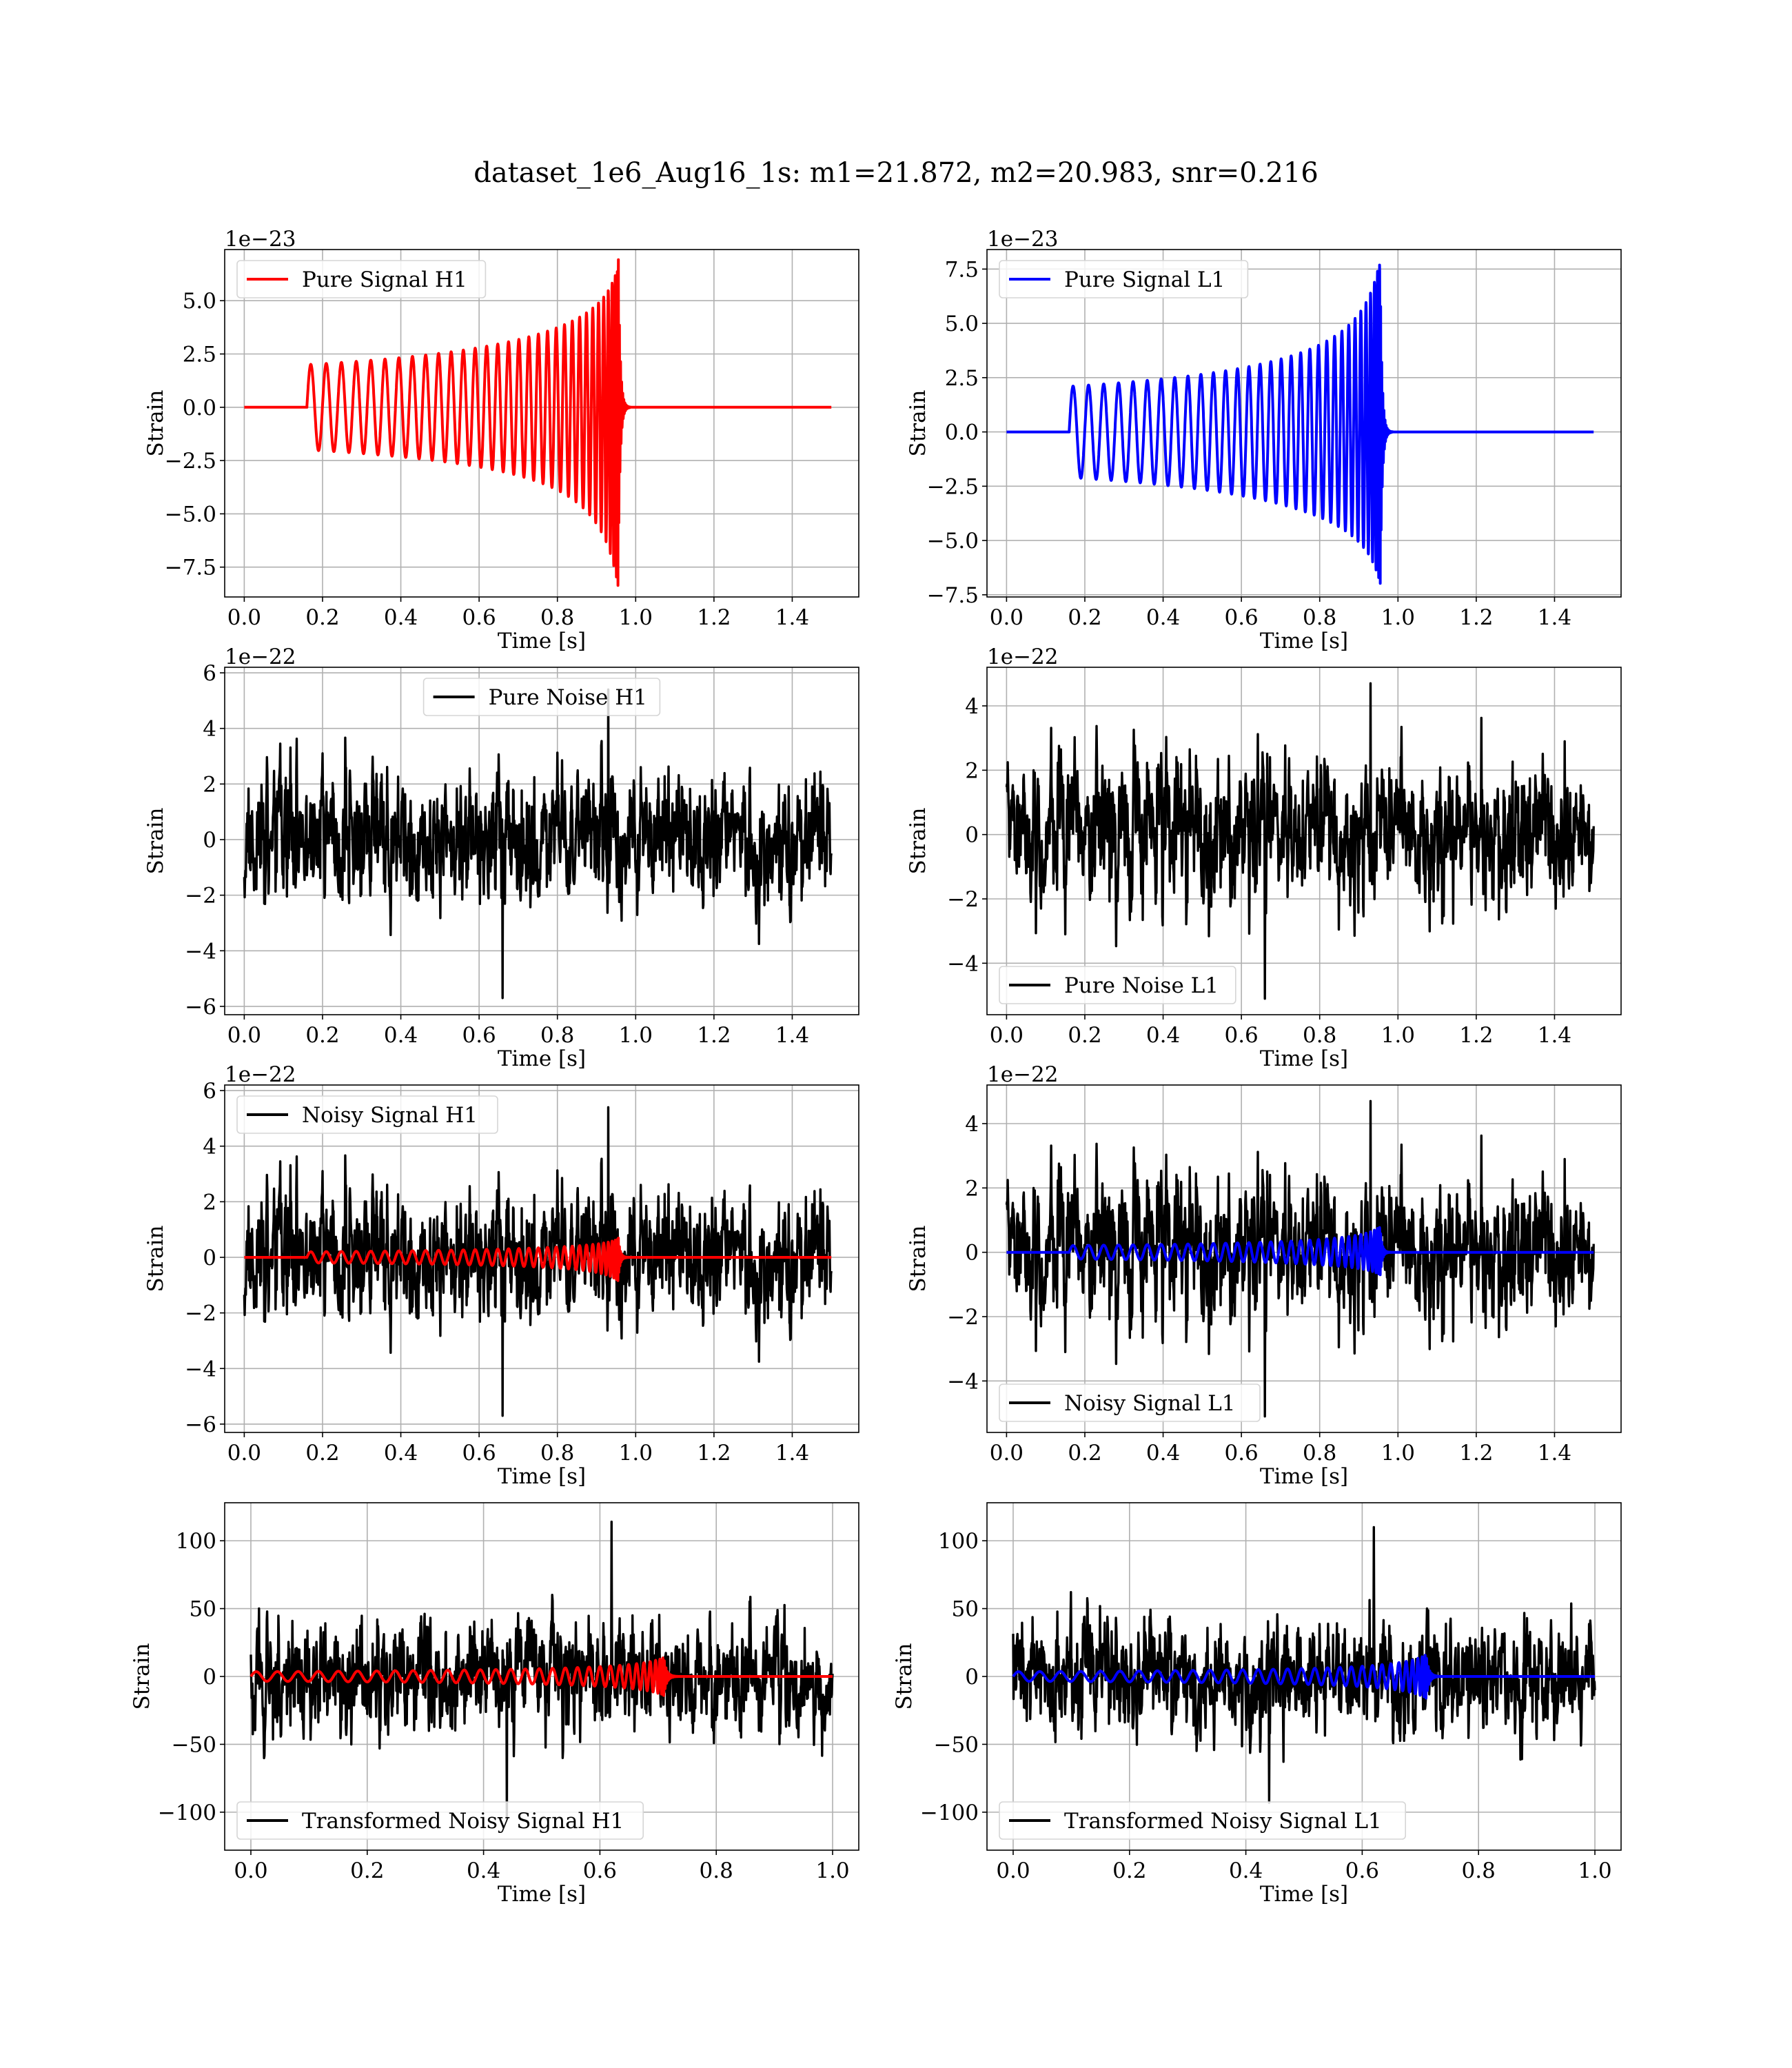 Image resolution: width=1792 pixels, height=2068 pixels. Describe the element at coordinates (965, 1609) in the screenshot. I see `y-tick-label: 50` at that location.